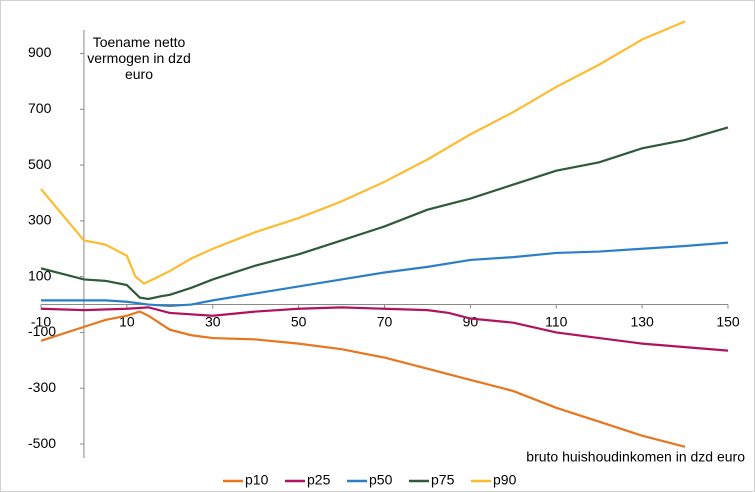 Image resolution: width=755 pixels, height=492 pixels. I want to click on y-axis-label: Toename netto vermogen in dzd euro, so click(139, 58).